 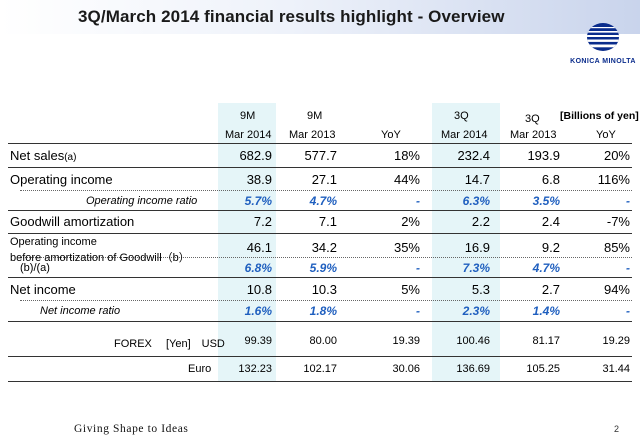 What do you see at coordinates (131, 429) in the screenshot?
I see `footer-tagline: Giving Shape to Ideas` at bounding box center [131, 429].